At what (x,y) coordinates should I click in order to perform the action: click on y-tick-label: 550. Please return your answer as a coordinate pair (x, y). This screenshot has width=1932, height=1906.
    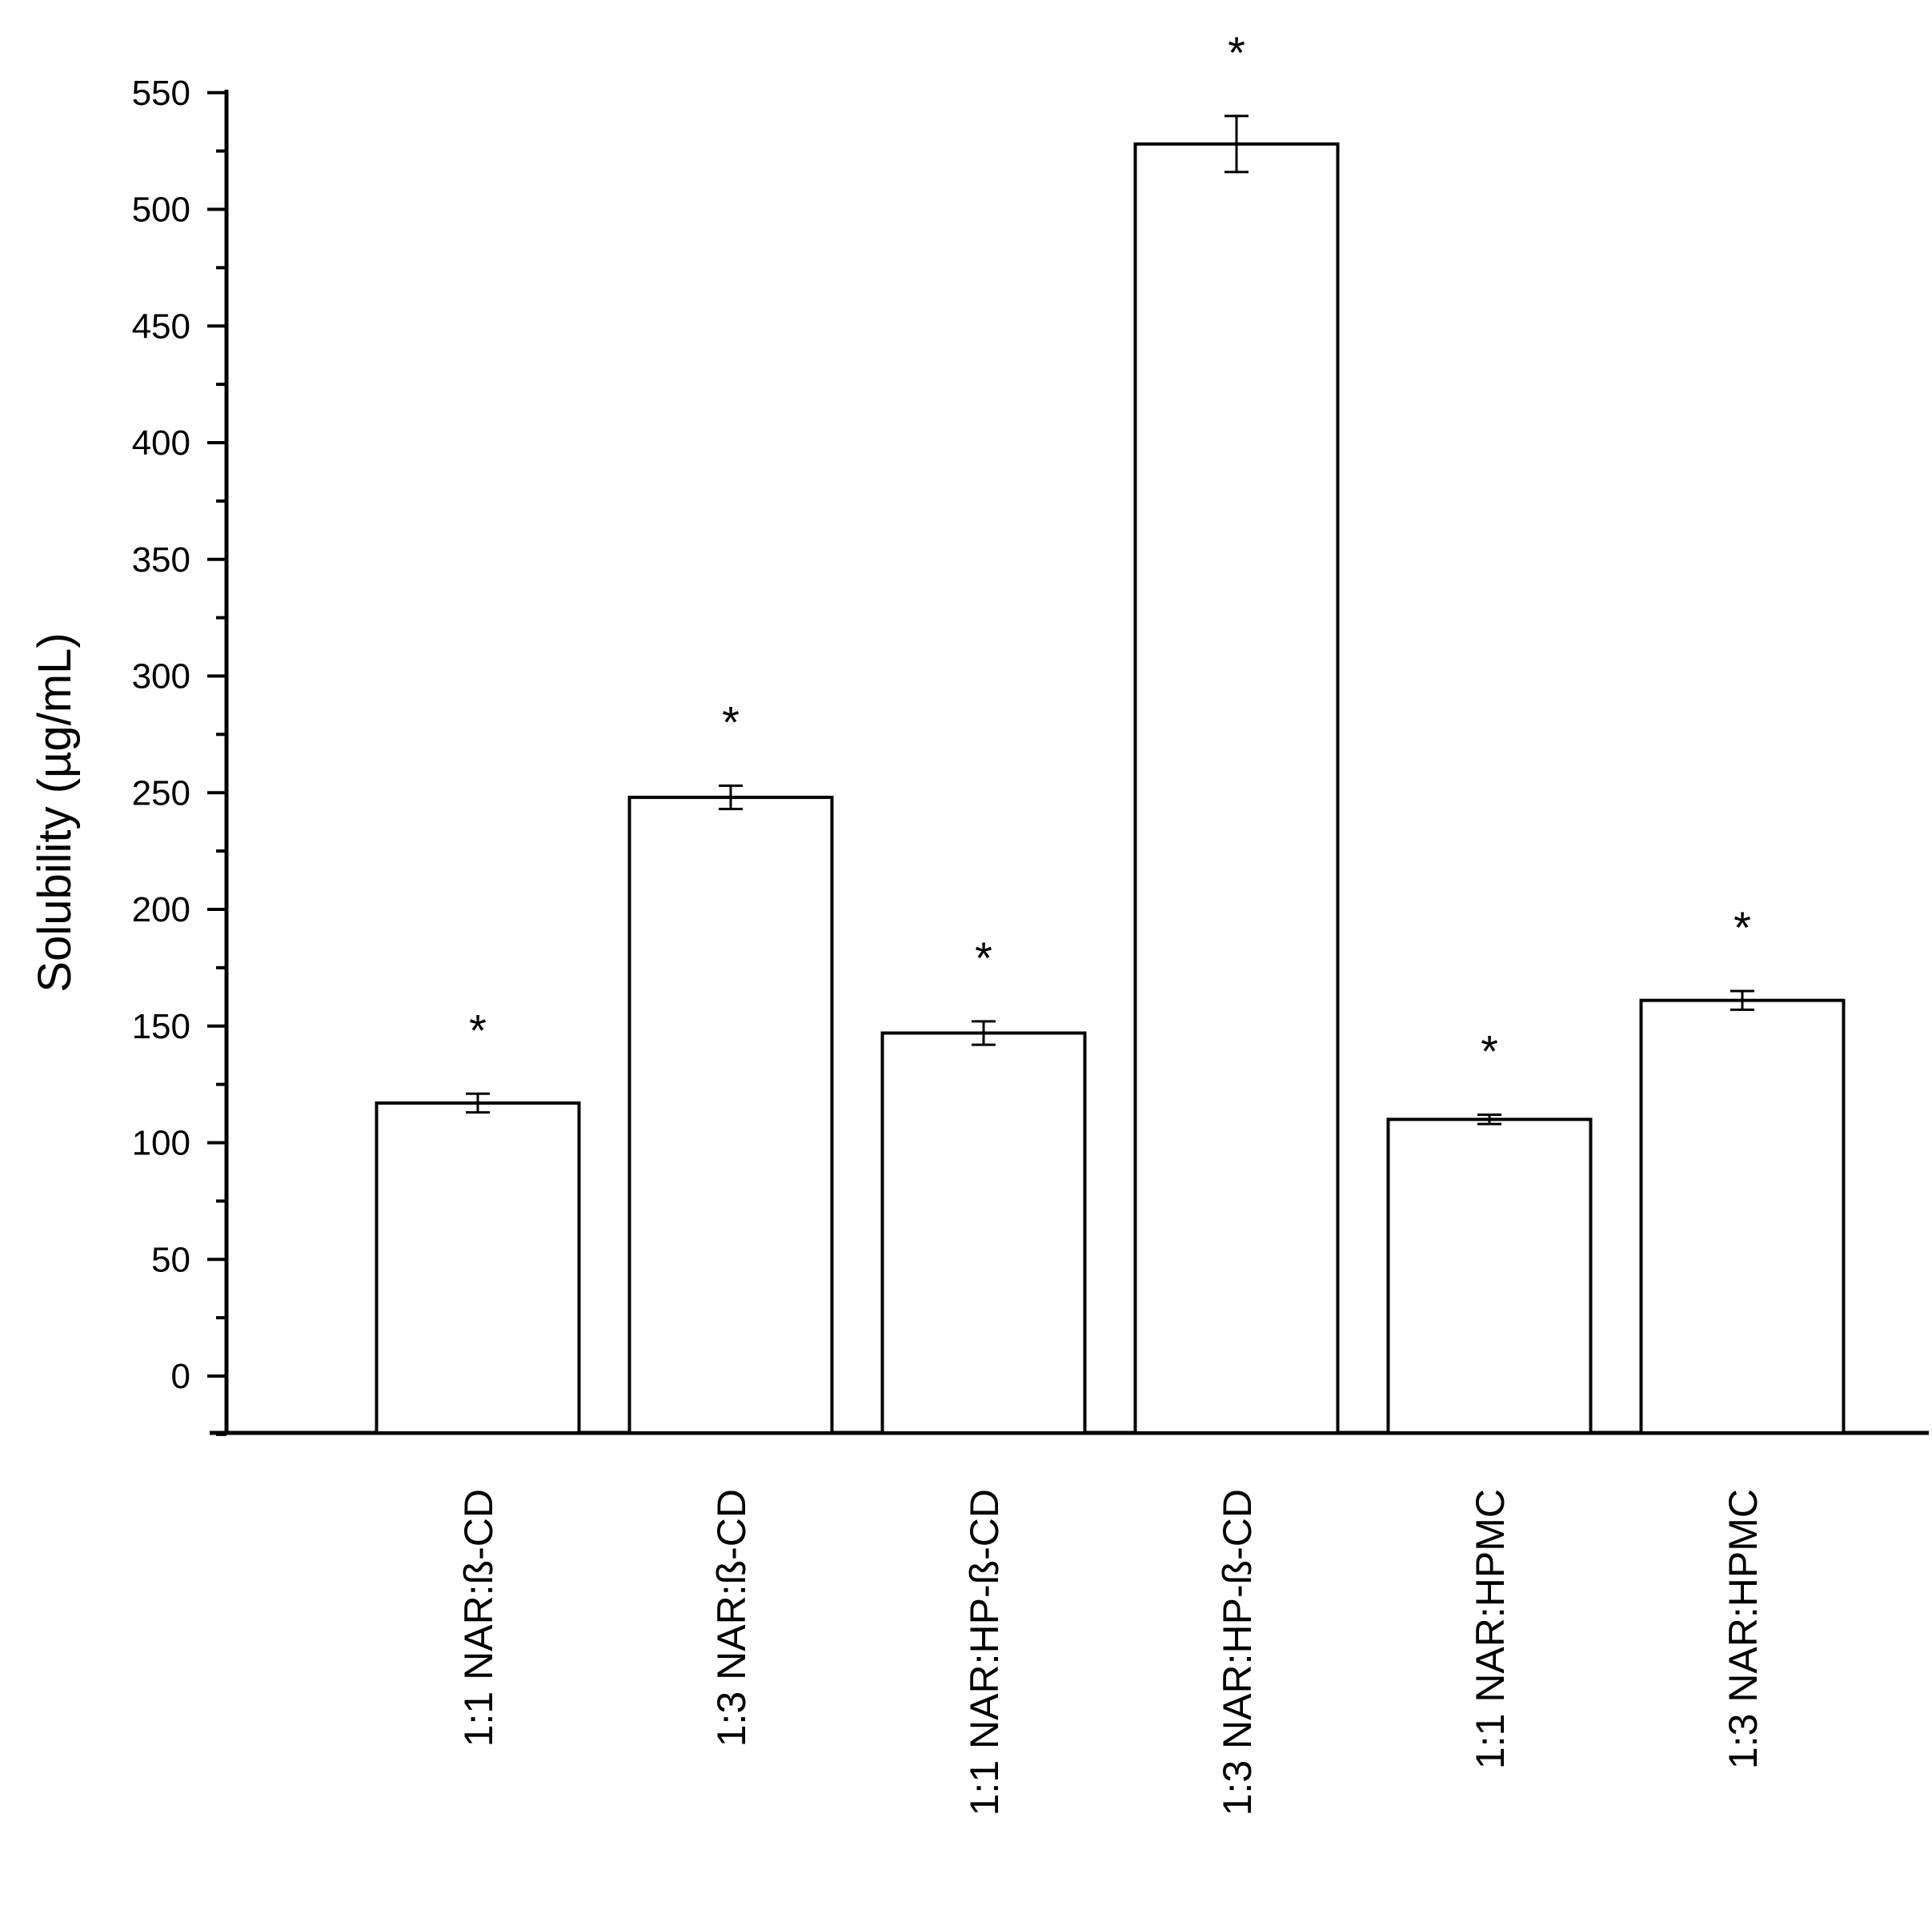
    Looking at the image, I should click on (161, 93).